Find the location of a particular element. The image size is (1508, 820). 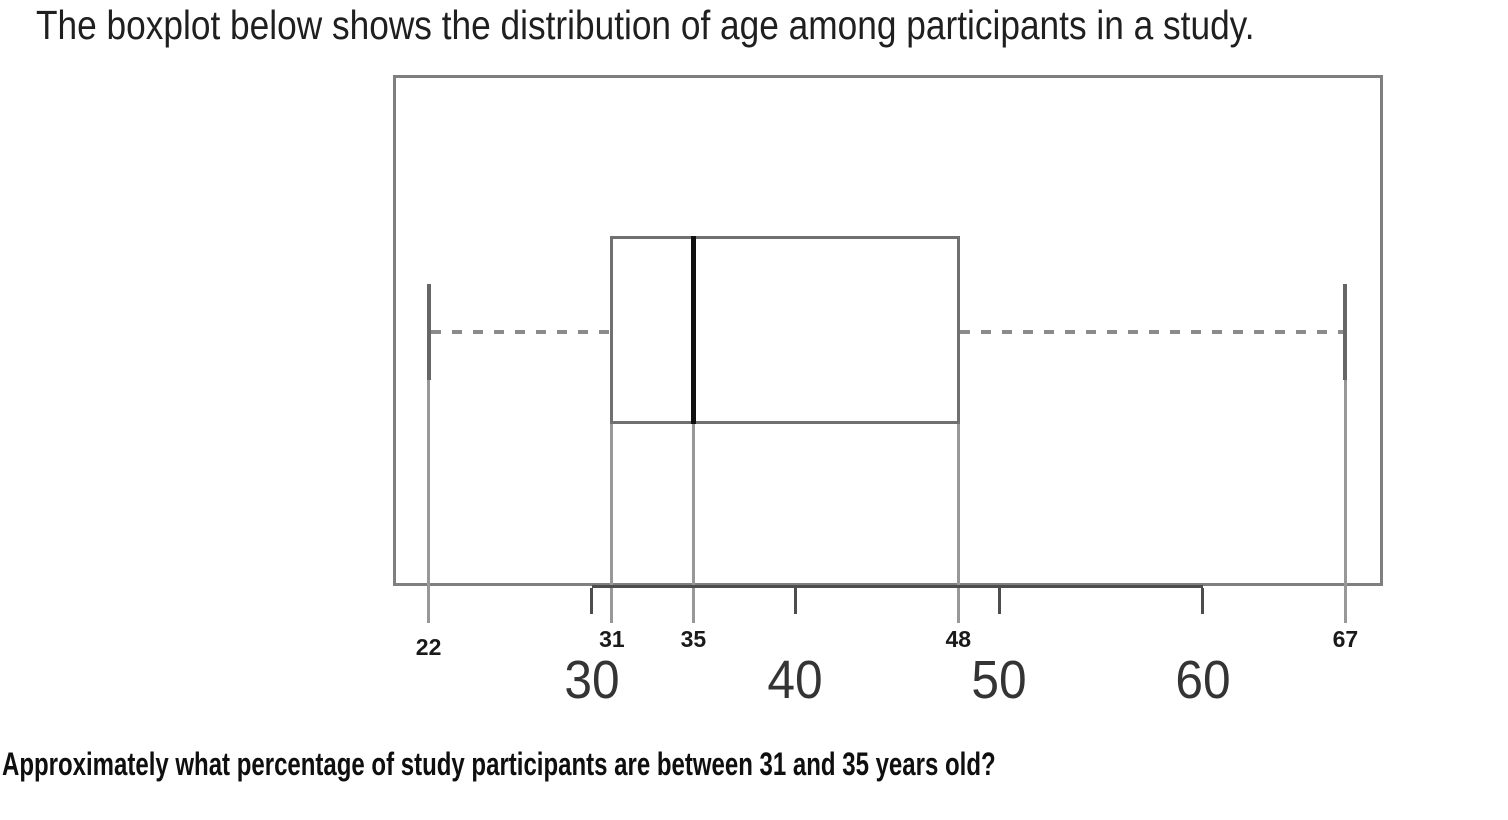

value-label: 35 is located at coordinates (693, 639).